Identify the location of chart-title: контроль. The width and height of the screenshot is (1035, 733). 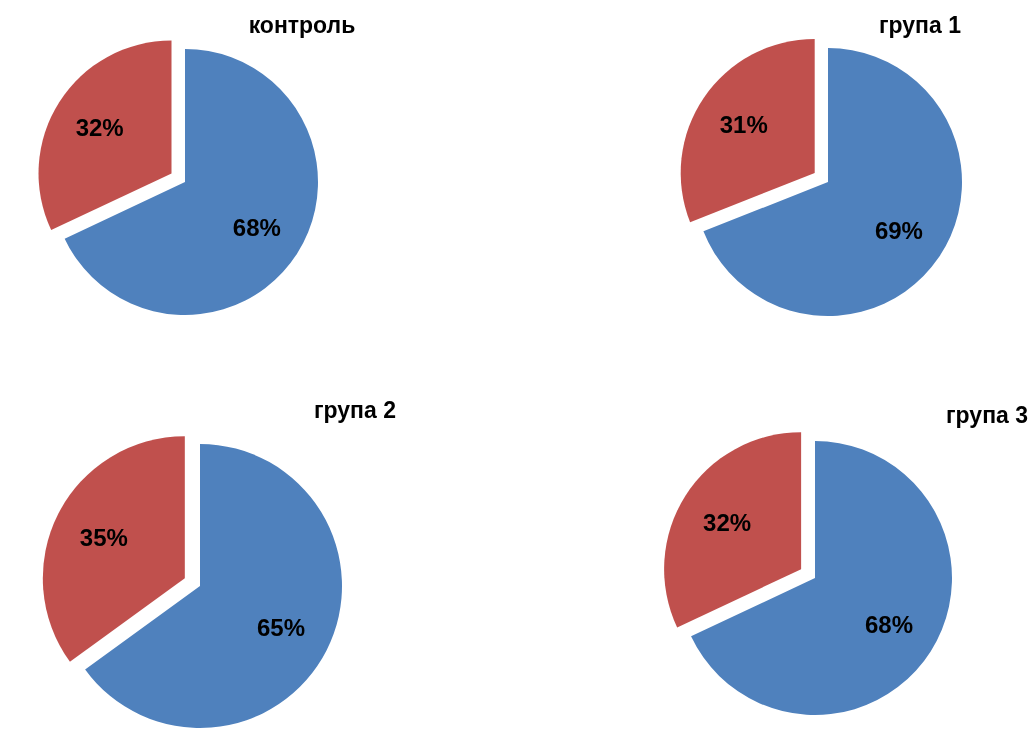
(302, 25).